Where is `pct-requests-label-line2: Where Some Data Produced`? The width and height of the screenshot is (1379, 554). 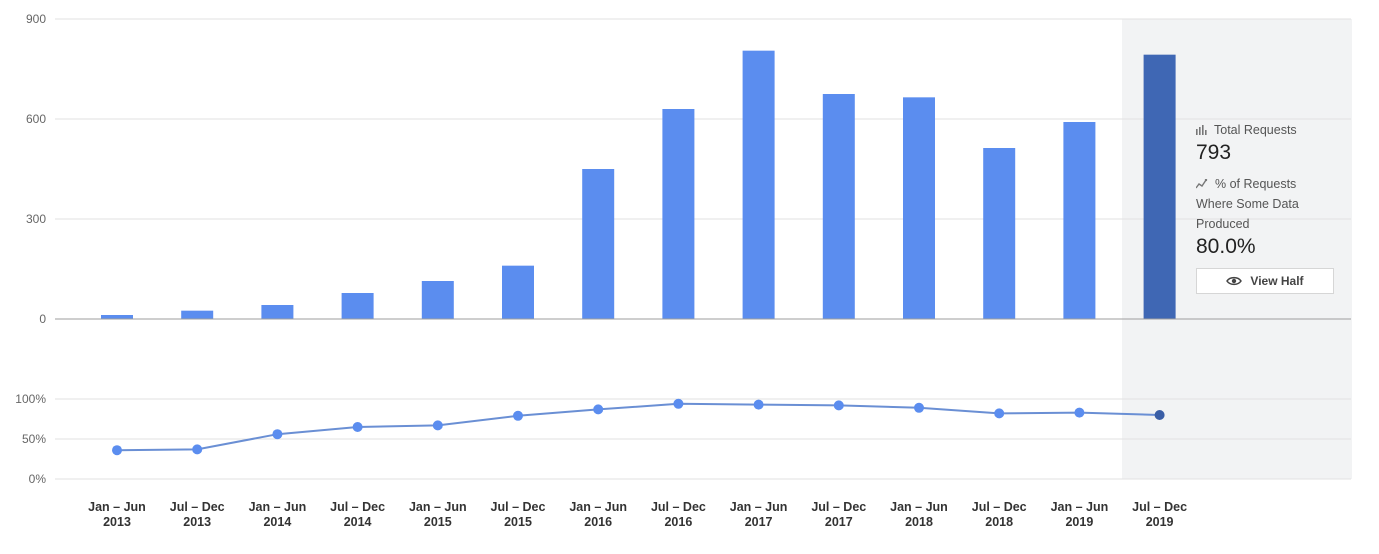 pct-requests-label-line2: Where Some Data Produced is located at coordinates (1247, 214).